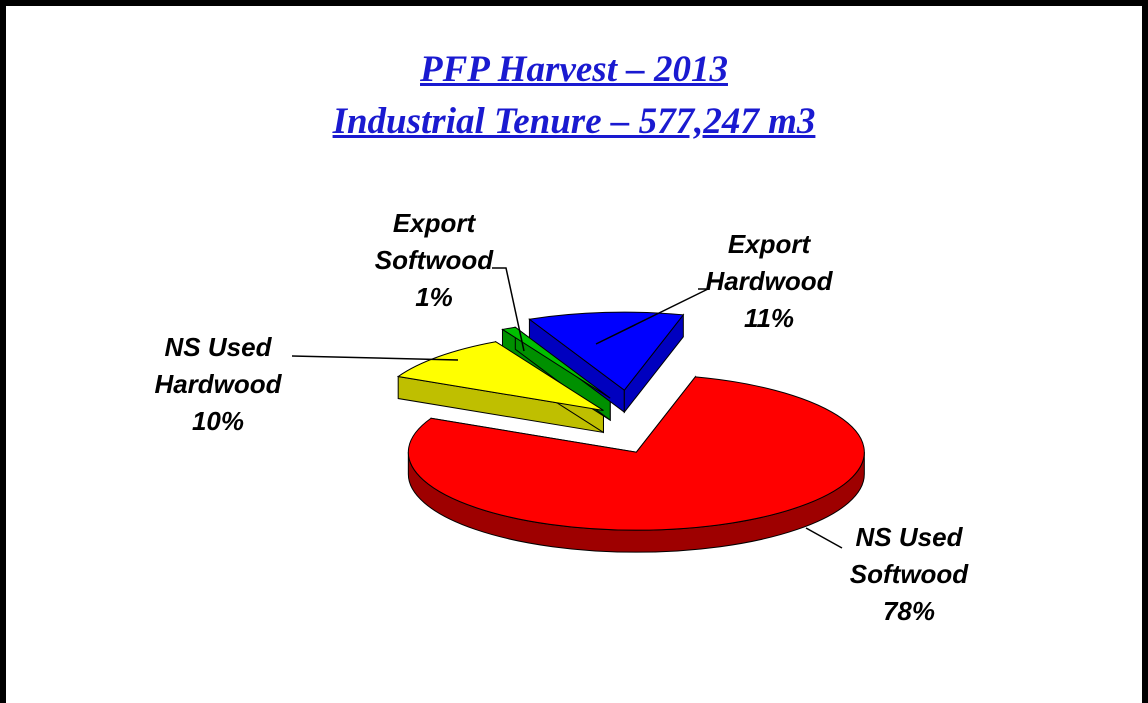  I want to click on slice-label: Export Softwood 1%, so click(434, 260).